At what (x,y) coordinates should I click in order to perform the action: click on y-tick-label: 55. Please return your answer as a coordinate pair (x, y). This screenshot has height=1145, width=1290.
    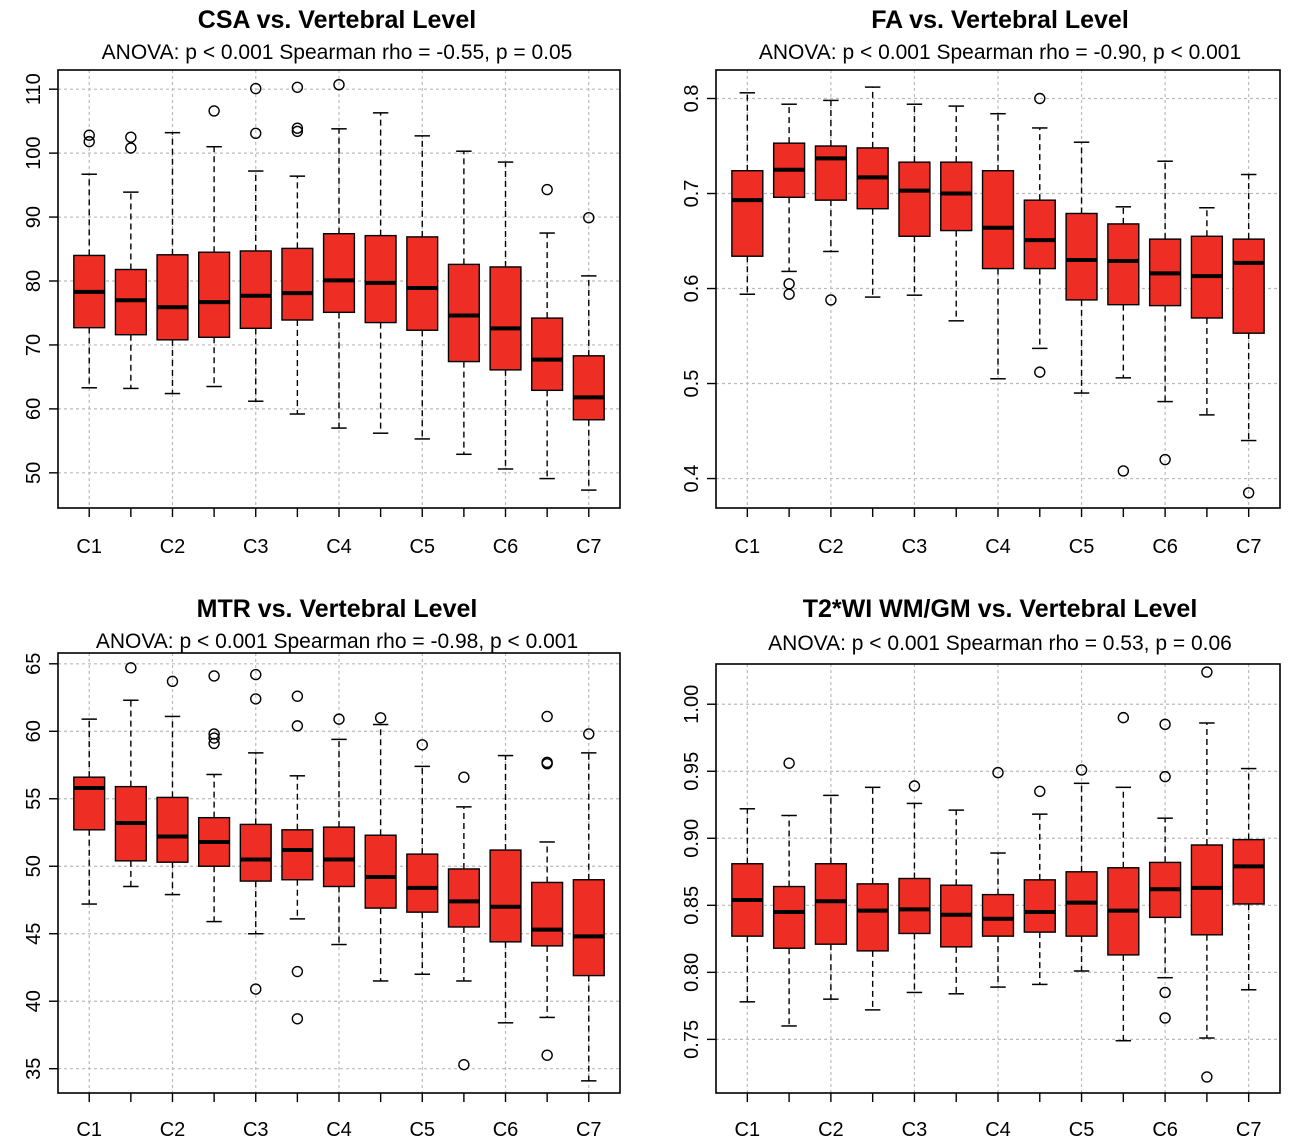
    Looking at the image, I should click on (34, 799).